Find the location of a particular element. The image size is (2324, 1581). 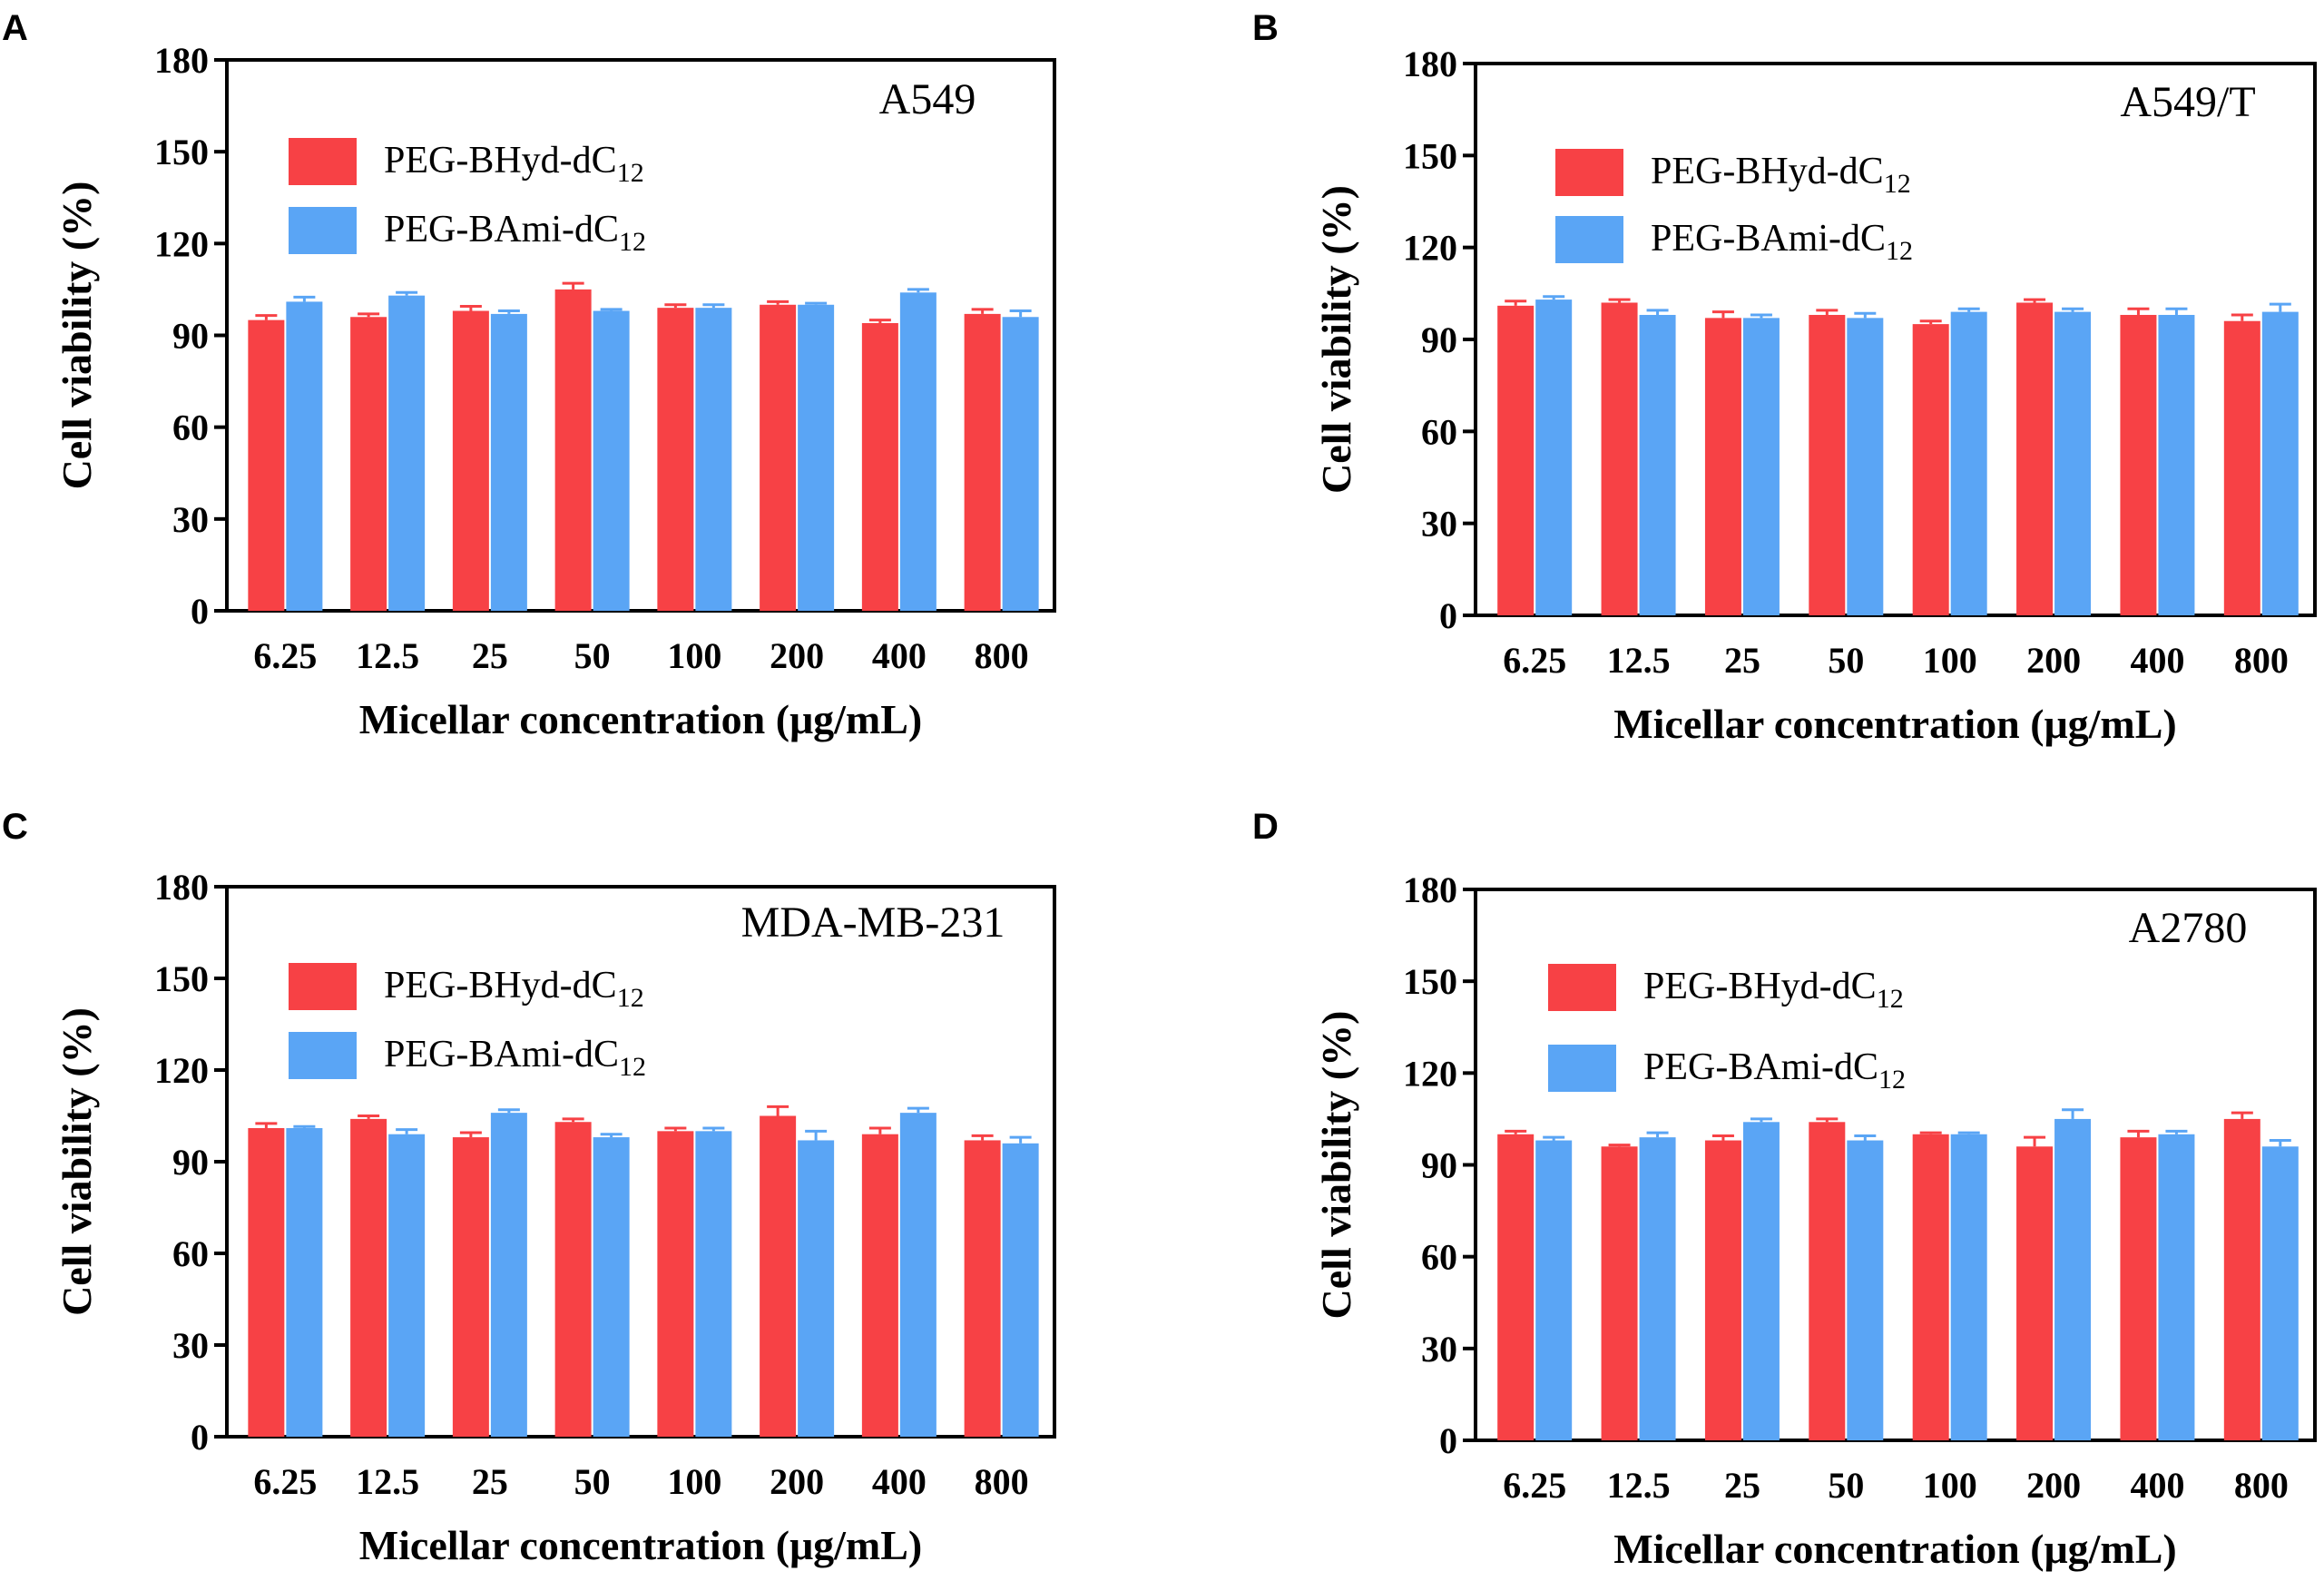

chart-title: MDA-MB-231 is located at coordinates (873, 923).